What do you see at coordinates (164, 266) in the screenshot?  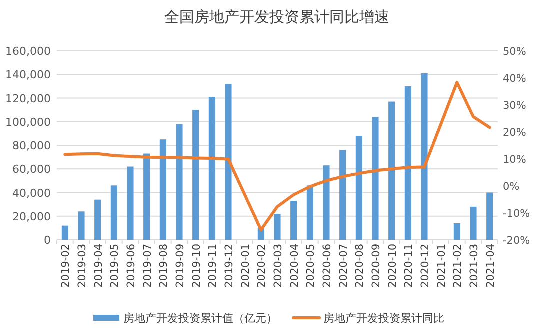 I see `x-tick-label: 2019-08` at bounding box center [164, 266].